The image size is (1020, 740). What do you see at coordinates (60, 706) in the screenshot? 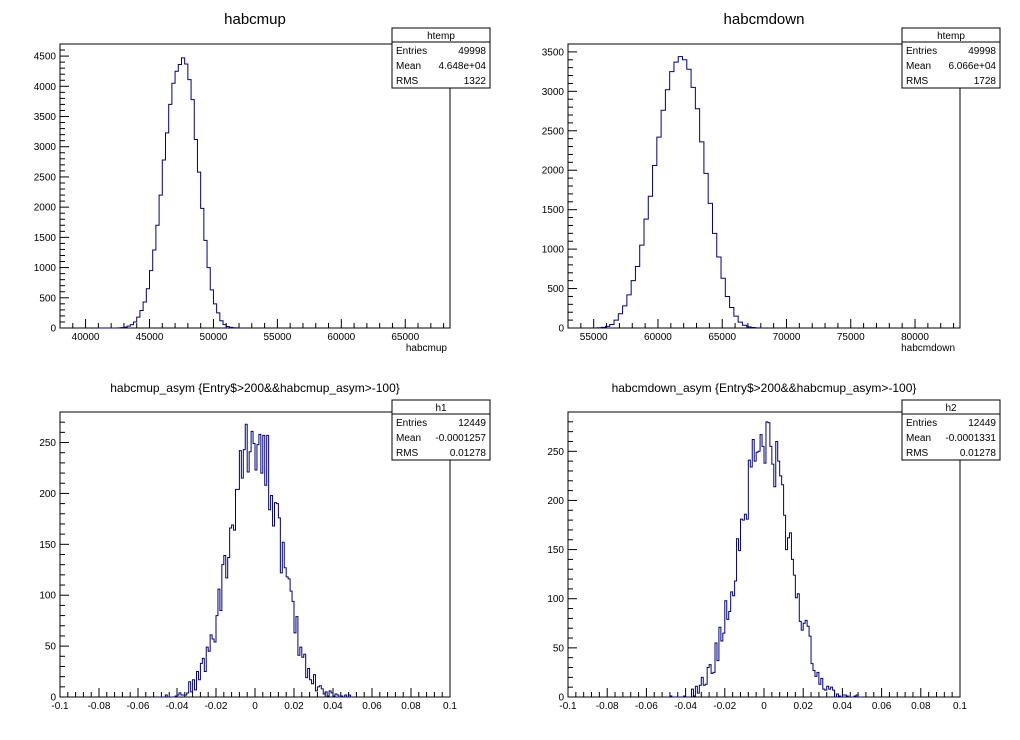
I see `x-tick-label: -0.1` at bounding box center [60, 706].